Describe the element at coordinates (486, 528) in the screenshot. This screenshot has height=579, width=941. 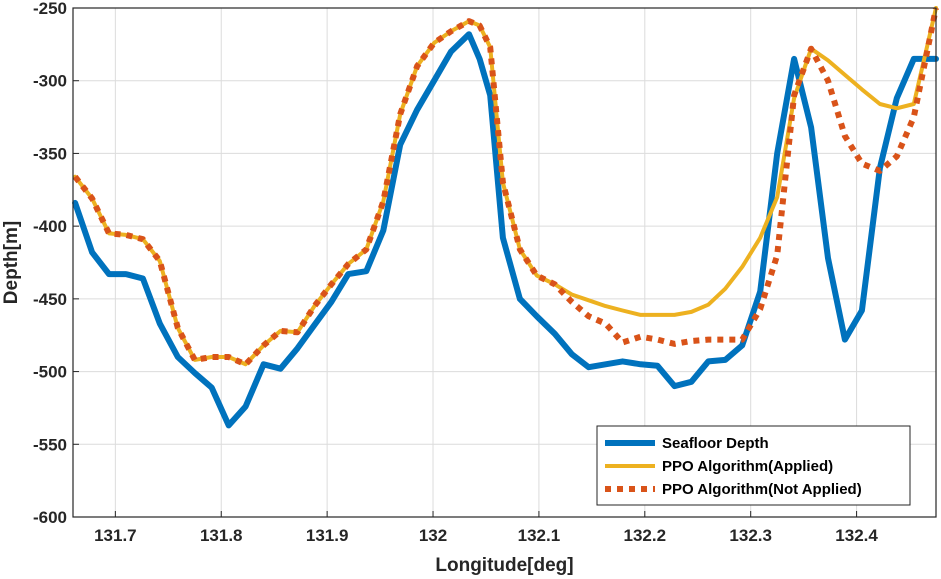
I see `x-axis-ticks: 131.7 131.8 131.9 132 132.1 132.2 132.3 132.4` at that location.